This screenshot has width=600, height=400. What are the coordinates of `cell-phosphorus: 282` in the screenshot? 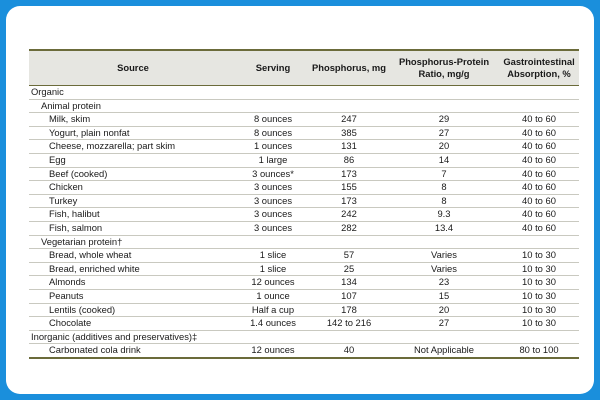 It's located at (349, 228).